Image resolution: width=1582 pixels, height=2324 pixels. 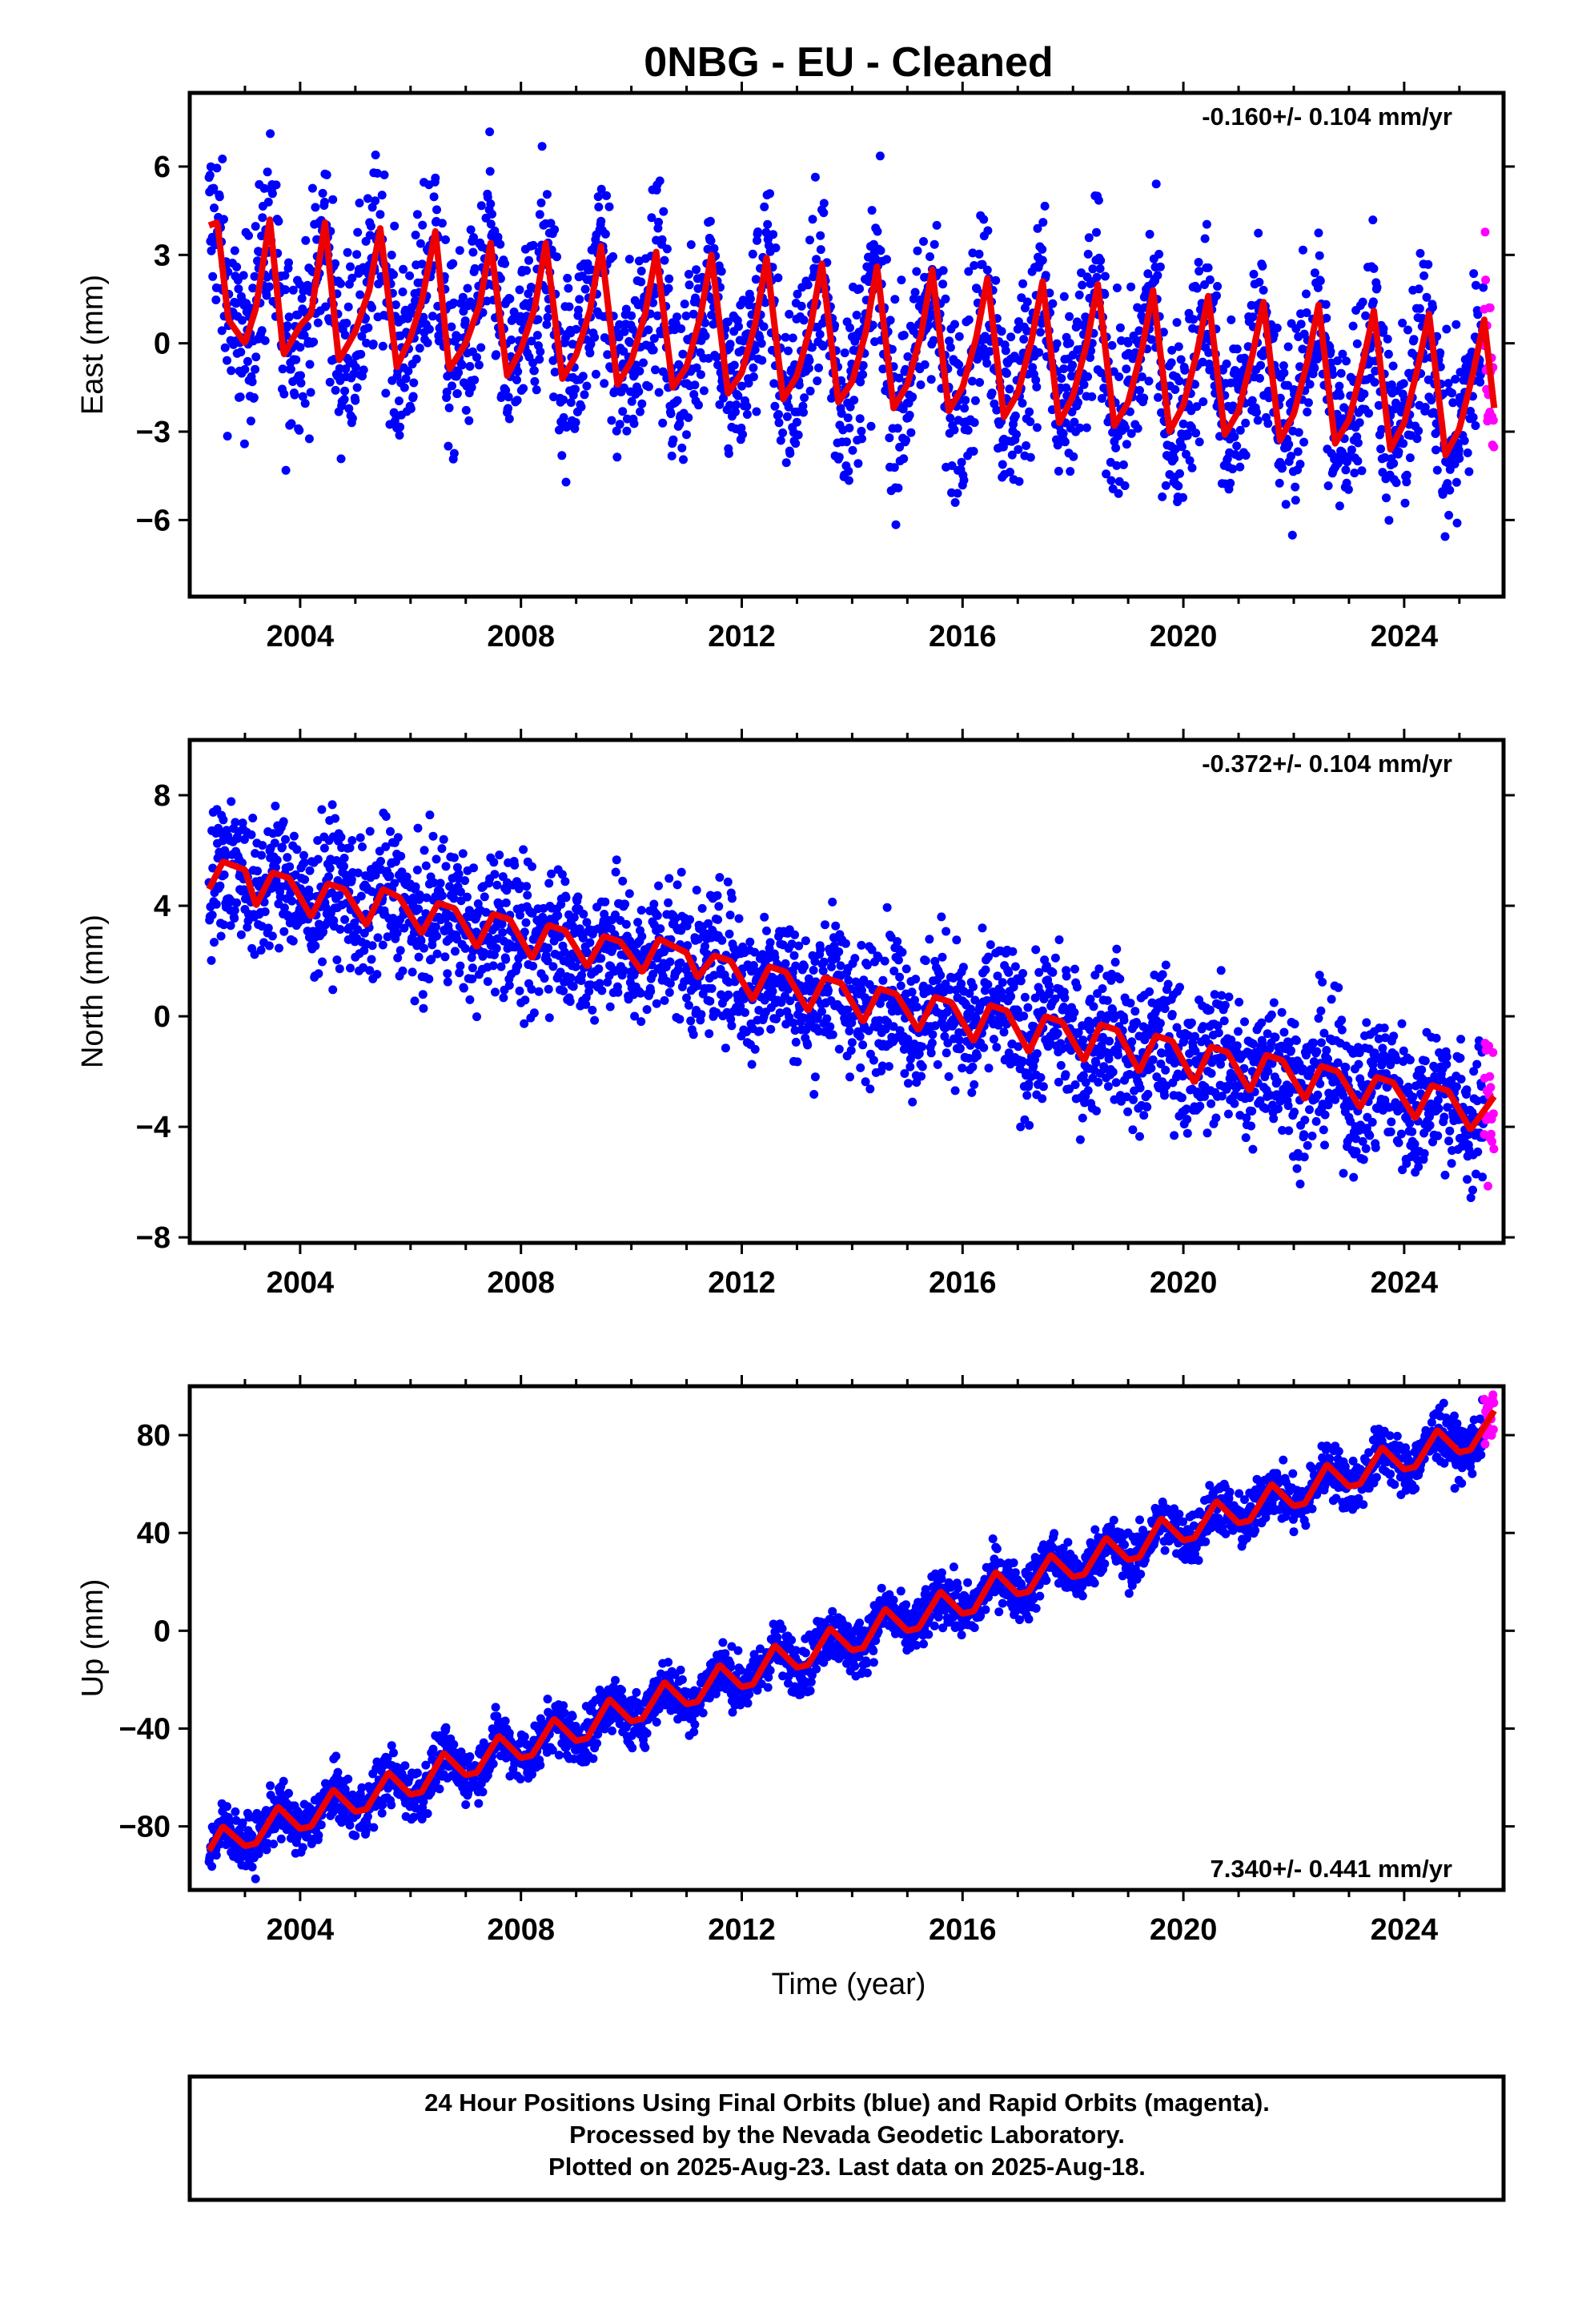 I want to click on north-plot-area, so click(x=851, y=1000).